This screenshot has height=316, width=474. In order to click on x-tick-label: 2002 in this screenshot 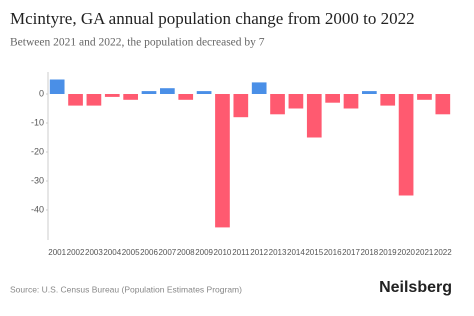, I will do `click(76, 252)`.